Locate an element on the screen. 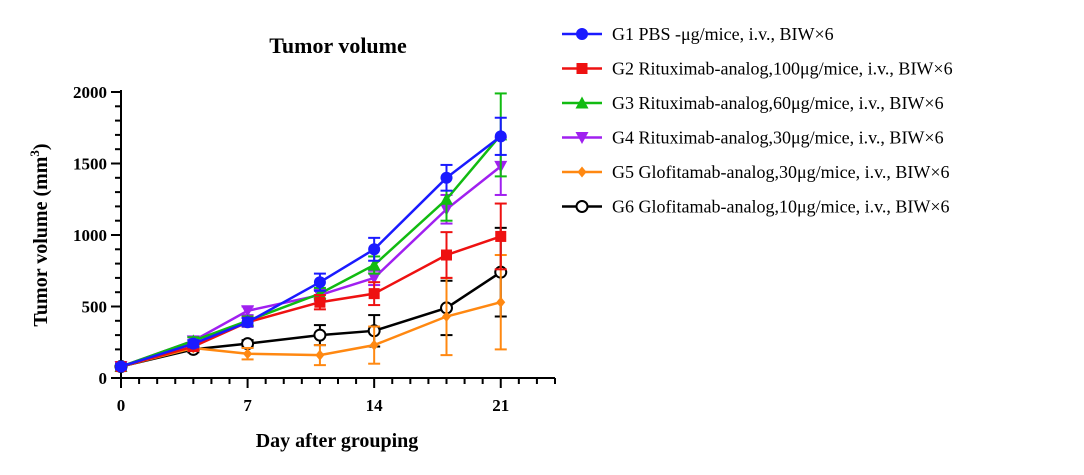 Image resolution: width=1084 pixels, height=475 pixels. y-tick-label: 1000 is located at coordinates (90, 235).